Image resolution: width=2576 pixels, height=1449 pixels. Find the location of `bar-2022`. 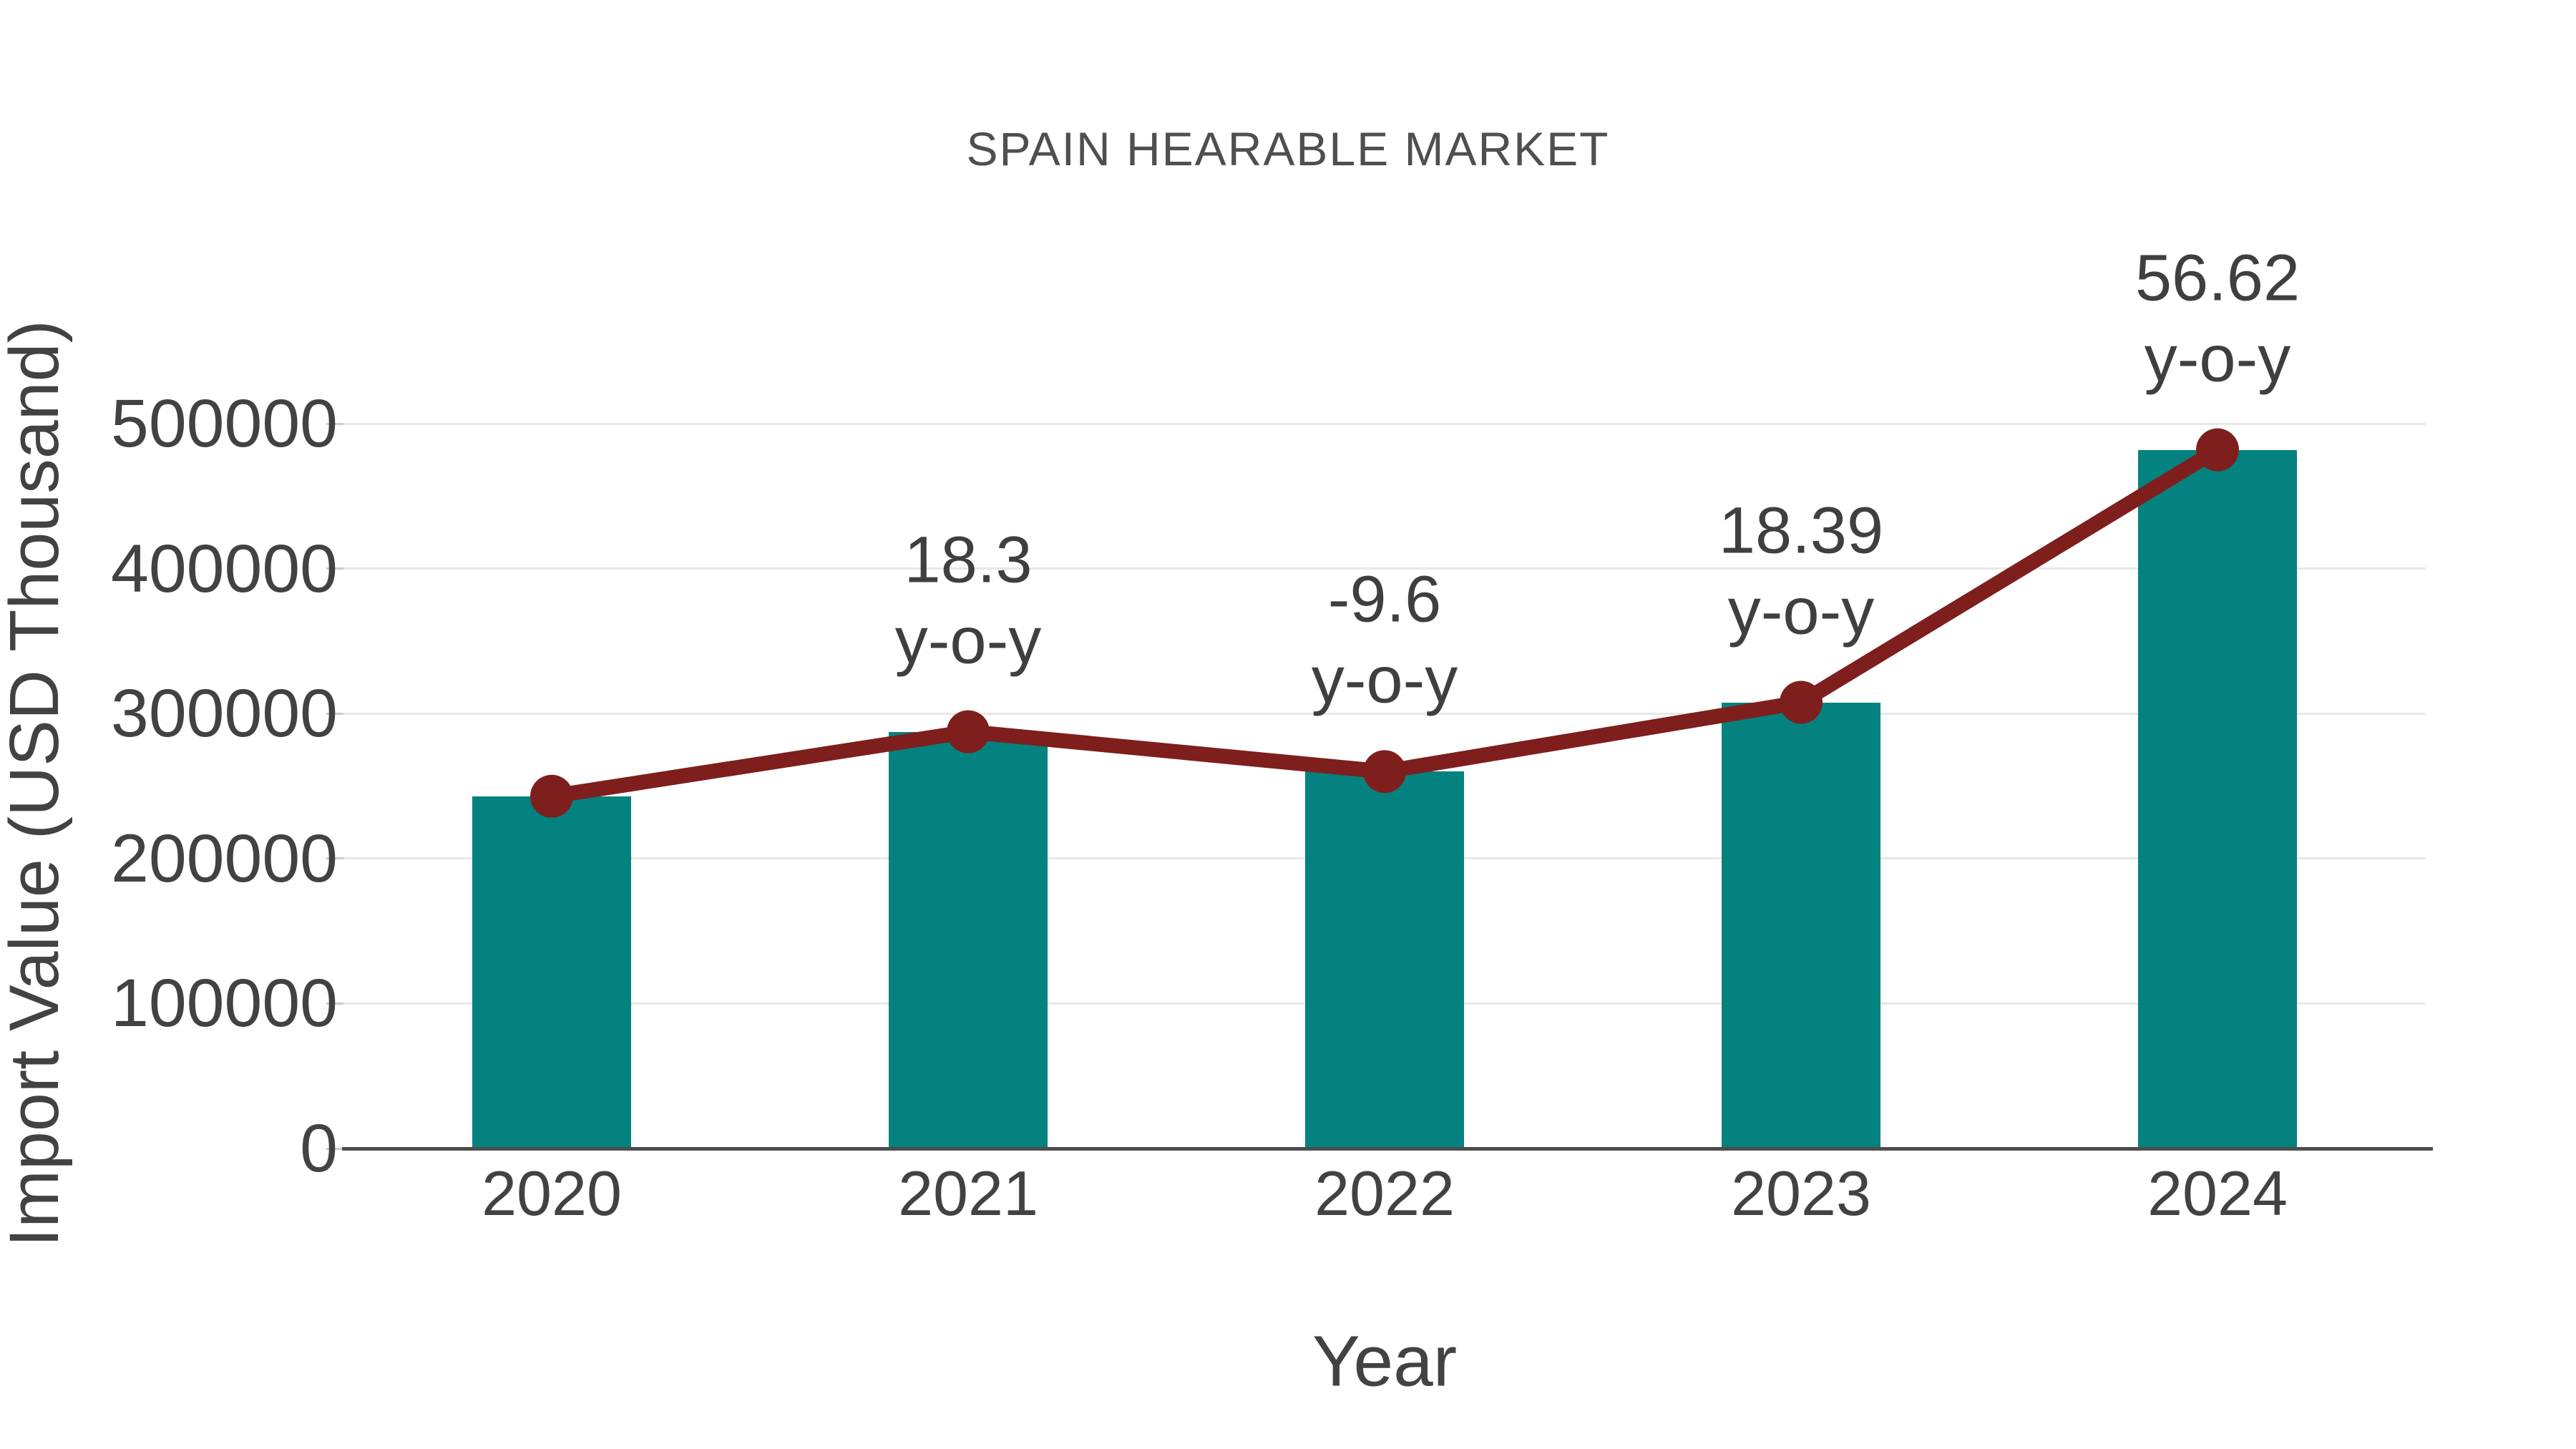

bar-2022 is located at coordinates (1384, 959).